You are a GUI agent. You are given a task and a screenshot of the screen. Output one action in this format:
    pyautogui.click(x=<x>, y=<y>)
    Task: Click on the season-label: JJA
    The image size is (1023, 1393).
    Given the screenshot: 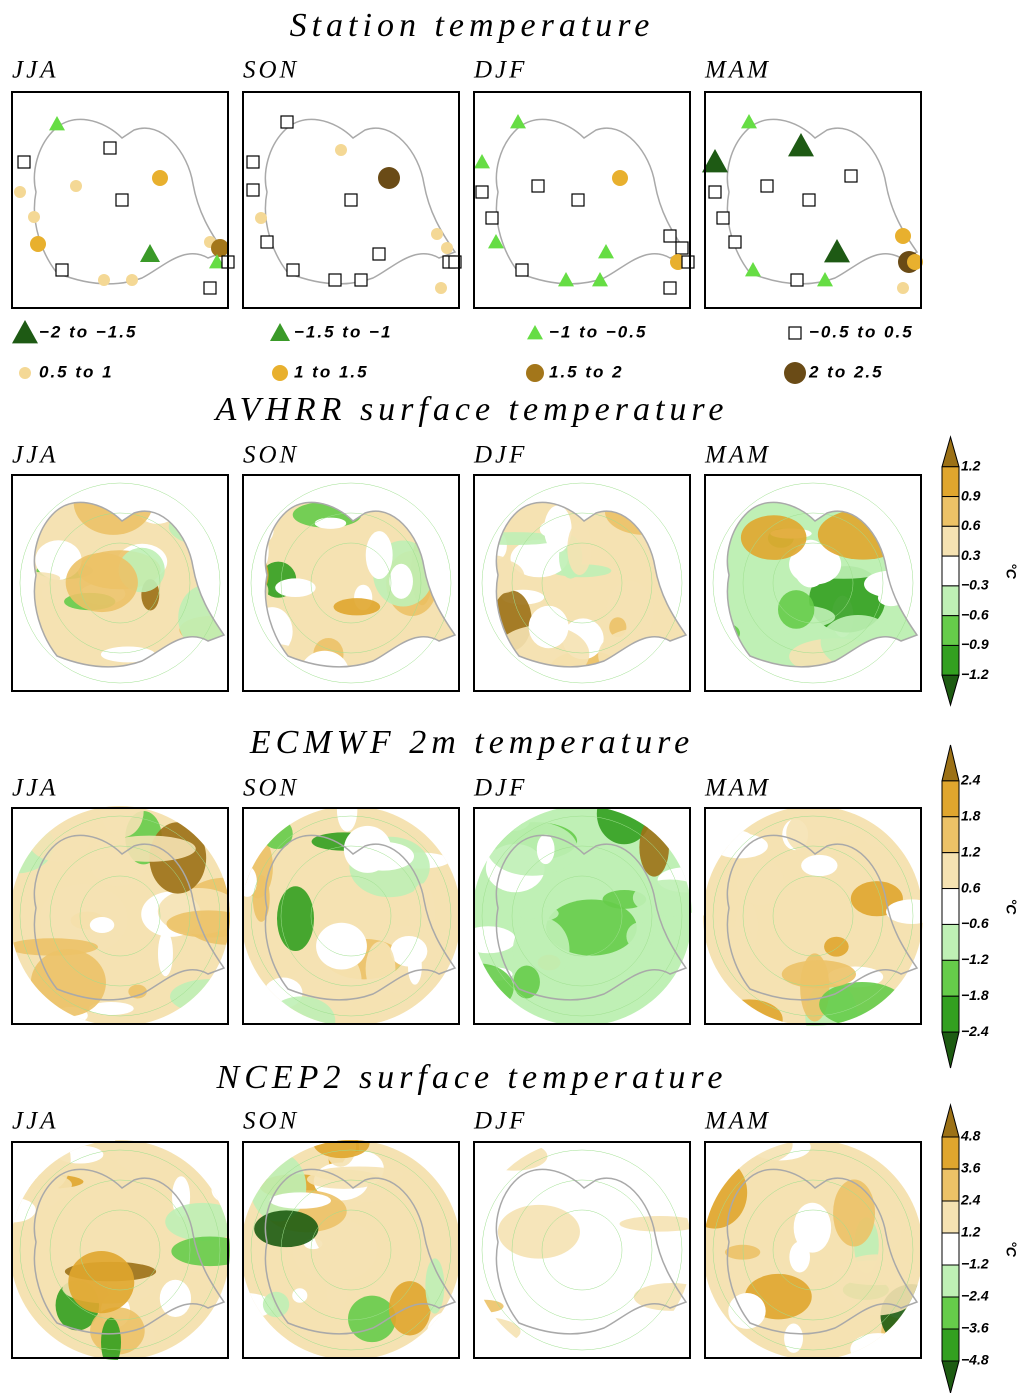 What is the action you would take?
    pyautogui.click(x=35, y=455)
    